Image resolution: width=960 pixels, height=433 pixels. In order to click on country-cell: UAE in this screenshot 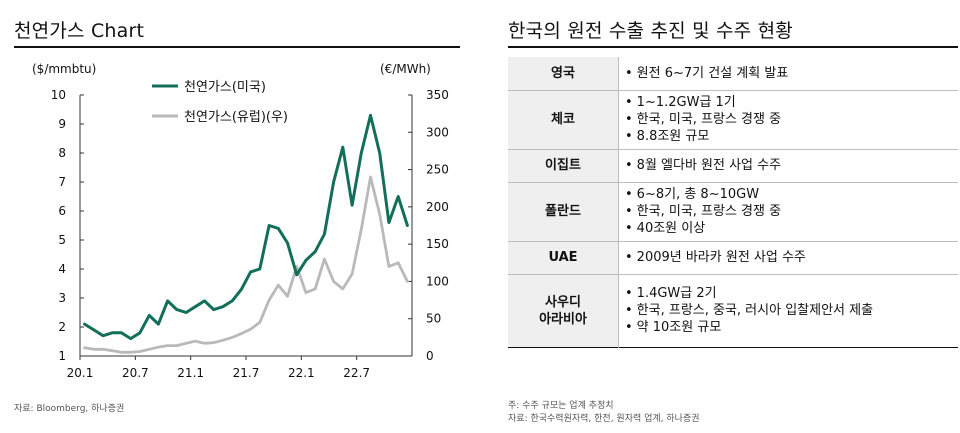, I will do `click(563, 257)`.